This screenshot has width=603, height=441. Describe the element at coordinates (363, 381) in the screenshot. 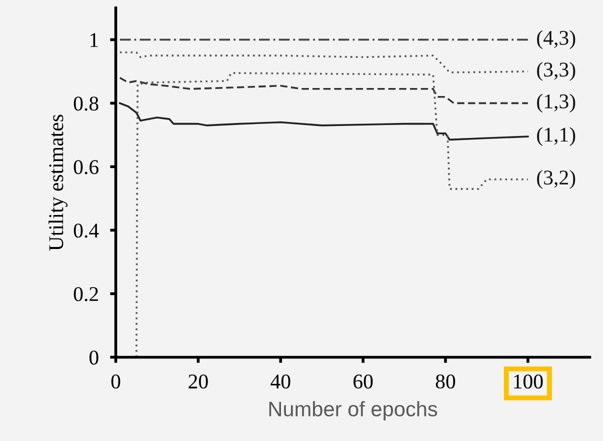

I see `x-tick-label: 60` at that location.